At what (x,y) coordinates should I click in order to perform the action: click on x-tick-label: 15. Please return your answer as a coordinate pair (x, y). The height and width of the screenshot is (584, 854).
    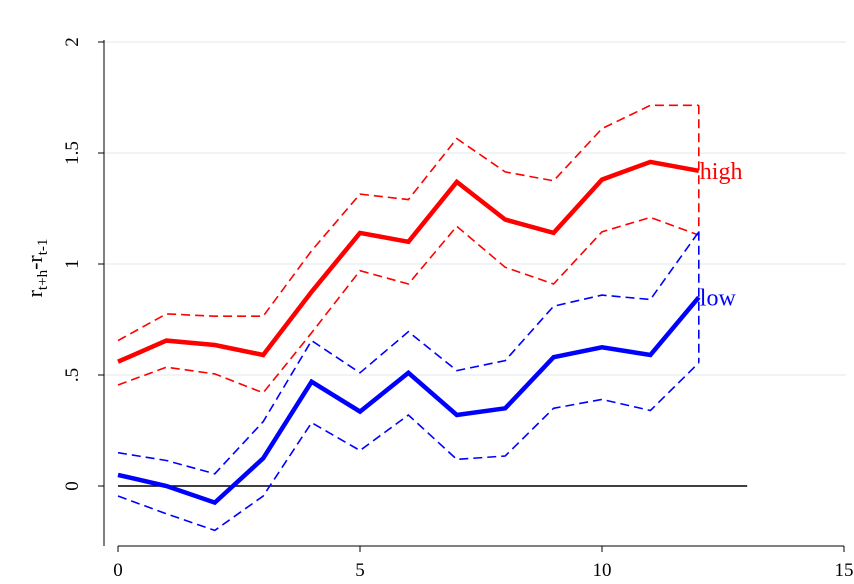
    Looking at the image, I should click on (844, 570).